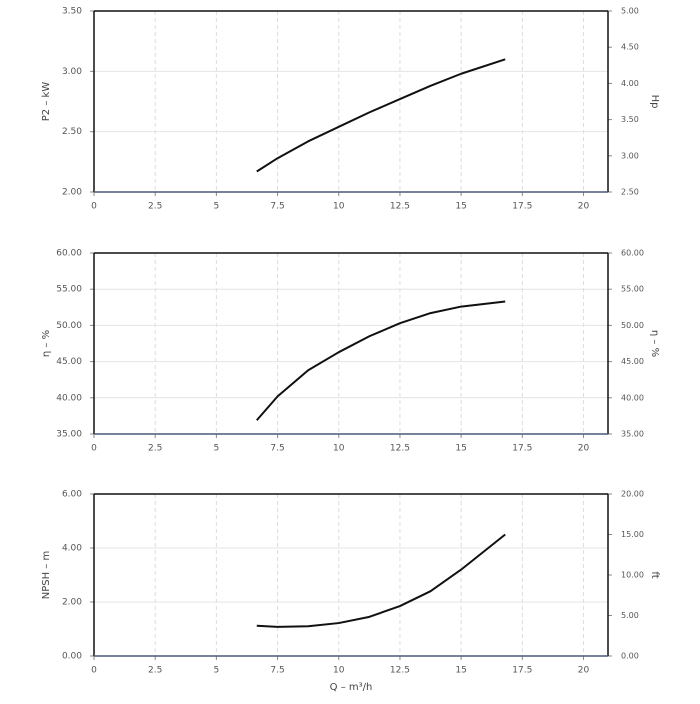 The width and height of the screenshot is (700, 704). Describe the element at coordinates (69, 290) in the screenshot. I see `y-tick-label: 55.00` at that location.